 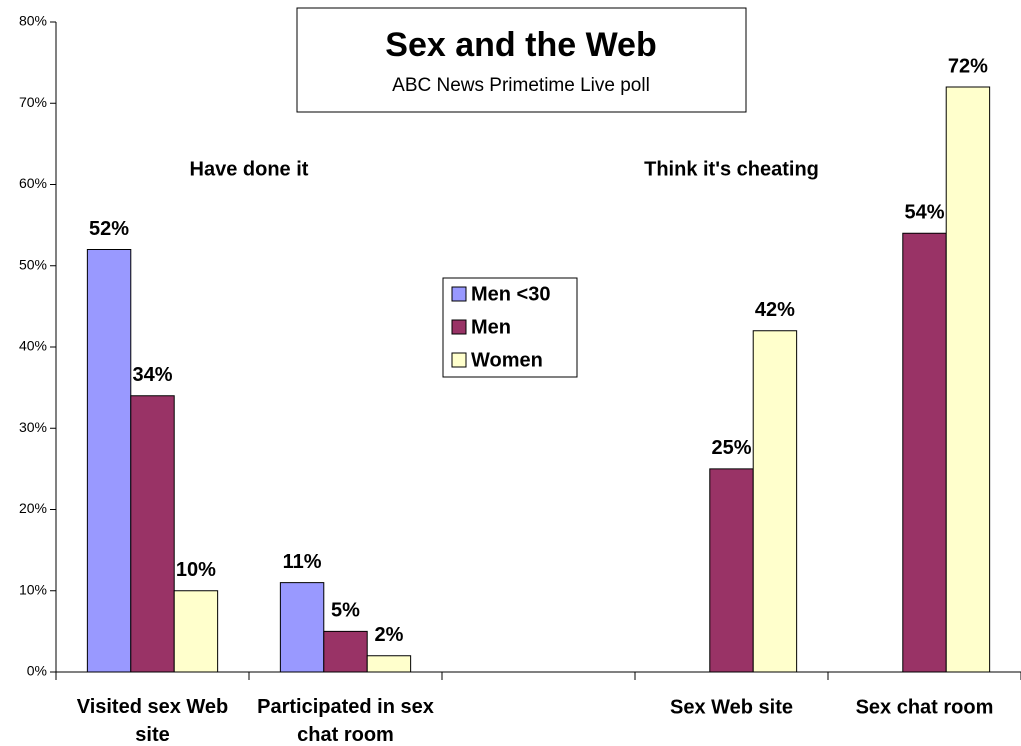 What do you see at coordinates (924, 213) in the screenshot?
I see `data-label: 54%` at bounding box center [924, 213].